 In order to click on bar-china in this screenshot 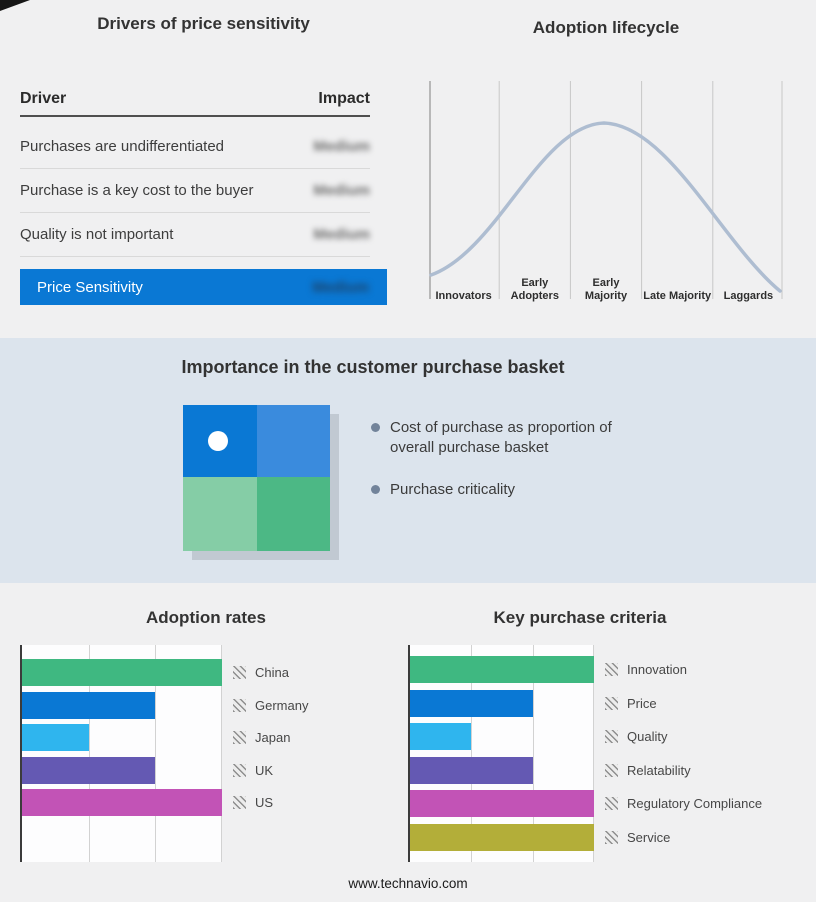, I will do `click(122, 672)`.